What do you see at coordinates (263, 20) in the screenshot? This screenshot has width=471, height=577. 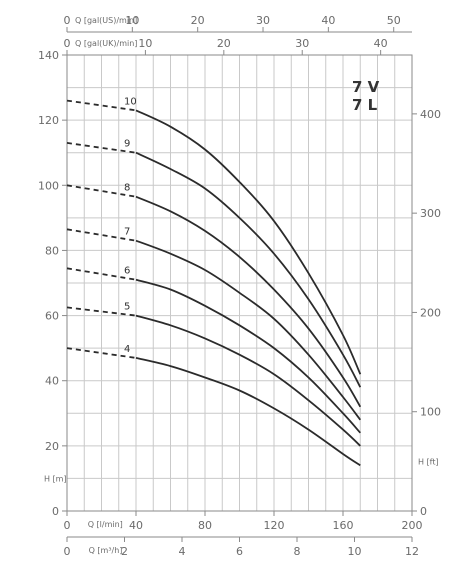 I see `top-galus-tick-label: 30` at bounding box center [263, 20].